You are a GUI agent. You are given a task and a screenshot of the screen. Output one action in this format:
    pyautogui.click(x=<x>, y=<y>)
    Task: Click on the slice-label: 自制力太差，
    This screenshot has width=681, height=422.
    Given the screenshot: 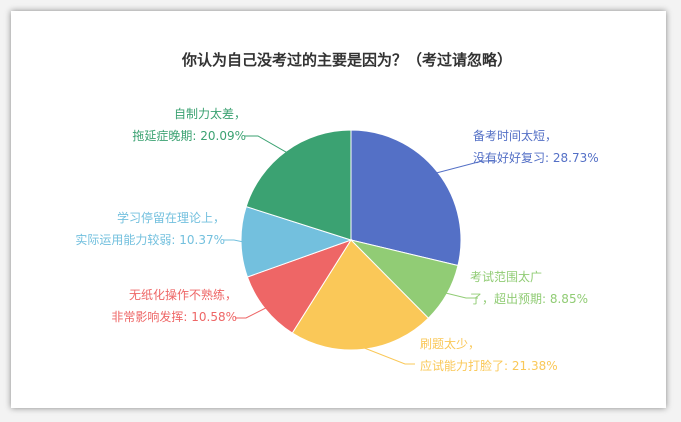 What is the action you would take?
    pyautogui.click(x=210, y=113)
    